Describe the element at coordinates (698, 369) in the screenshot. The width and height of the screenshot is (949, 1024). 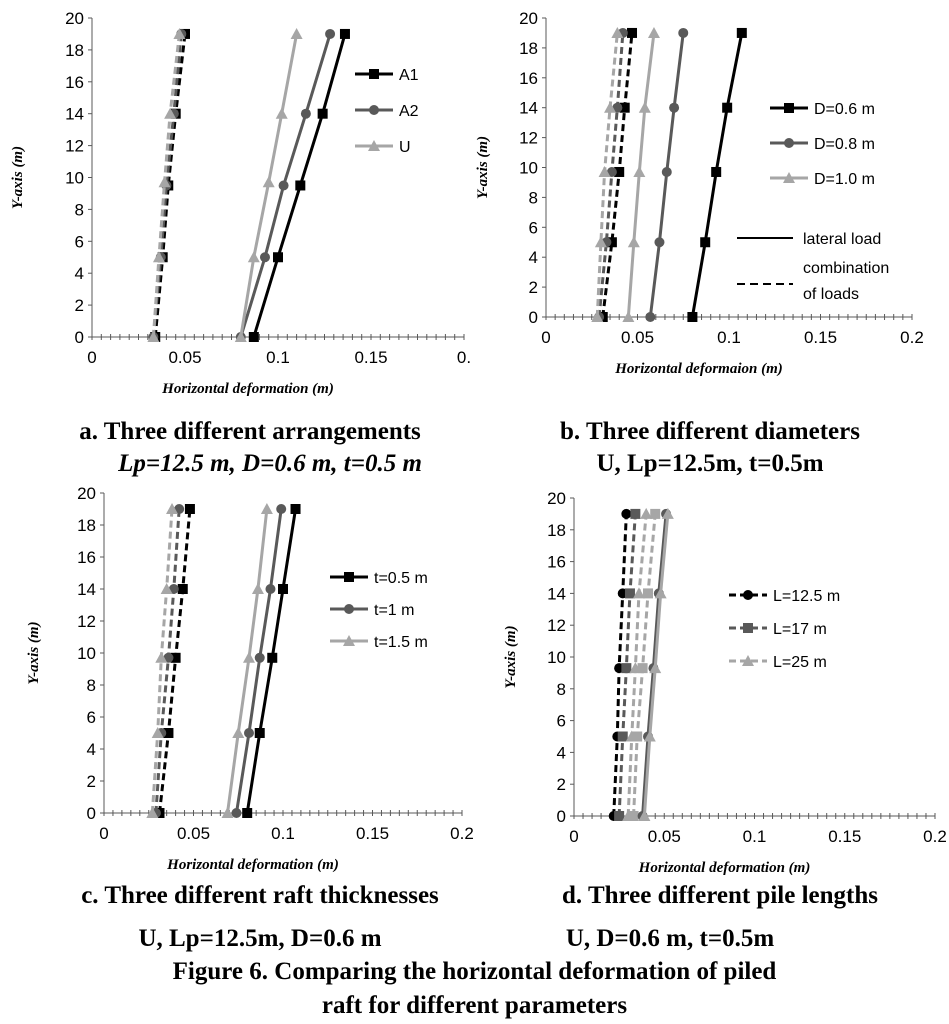
I see `x-axis-label: Horizontal deformaion (m)` at that location.